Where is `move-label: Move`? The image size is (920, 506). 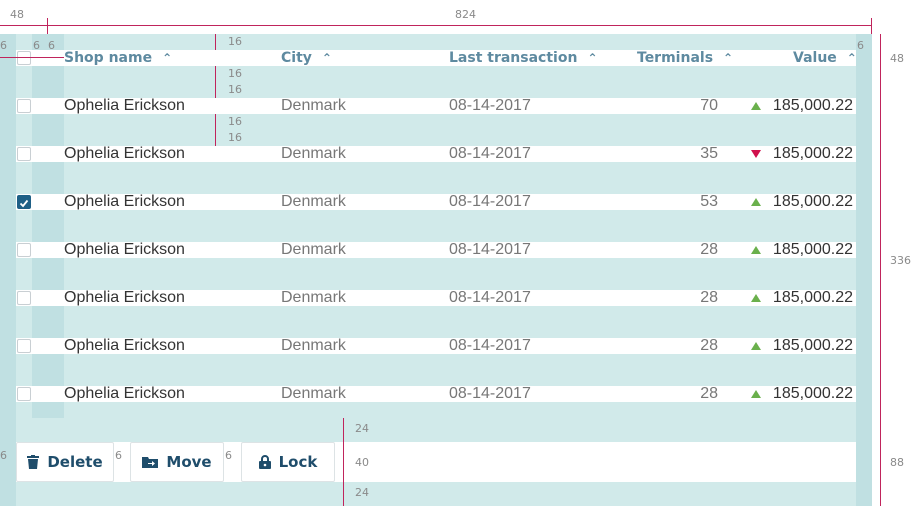
move-label: Move is located at coordinates (189, 462).